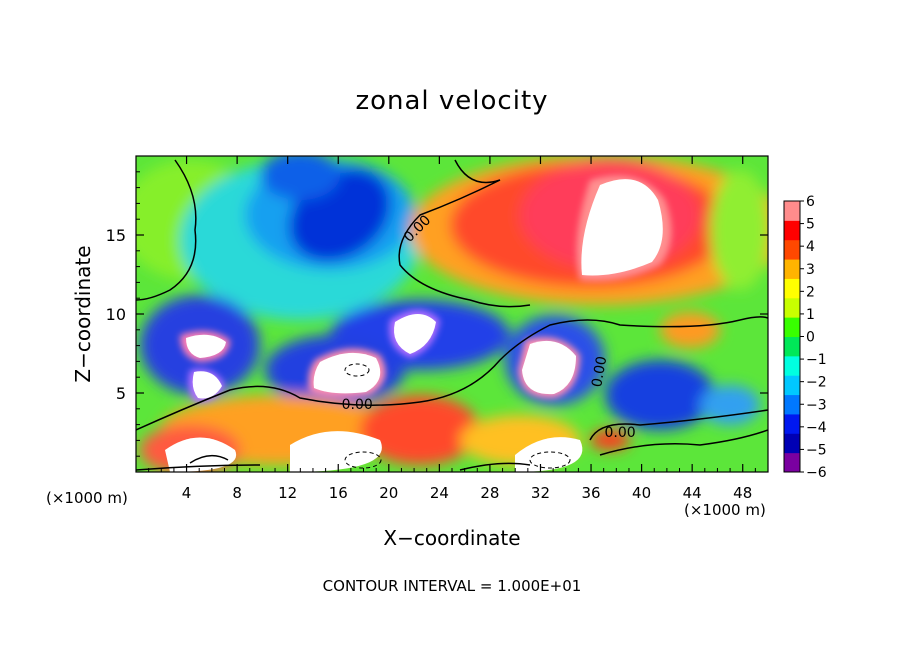 The height and width of the screenshot is (654, 904). What do you see at coordinates (187, 493) in the screenshot?
I see `x-tick-label: 4` at bounding box center [187, 493].